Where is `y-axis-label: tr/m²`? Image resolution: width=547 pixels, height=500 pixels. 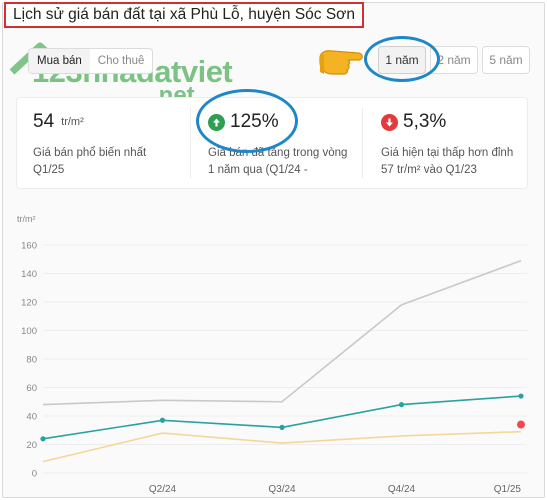 y-axis-label: tr/m² is located at coordinates (26, 219).